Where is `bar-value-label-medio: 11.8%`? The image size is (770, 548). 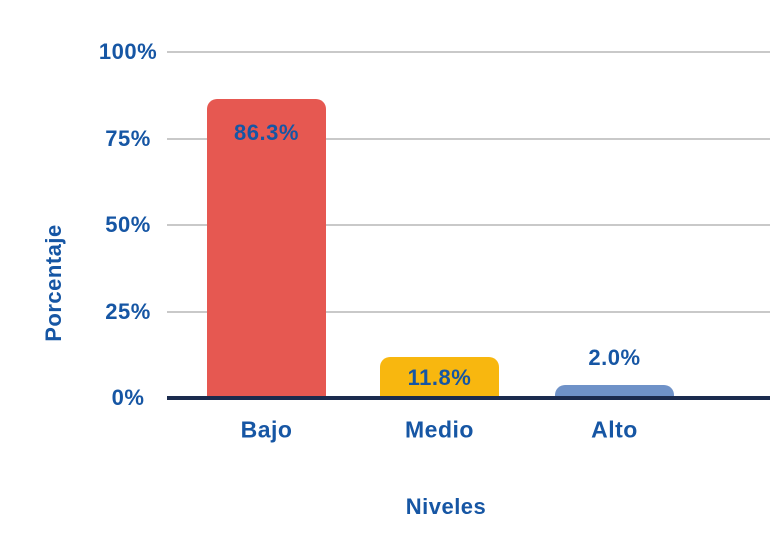
bar-value-label-medio: 11.8% is located at coordinates (439, 378).